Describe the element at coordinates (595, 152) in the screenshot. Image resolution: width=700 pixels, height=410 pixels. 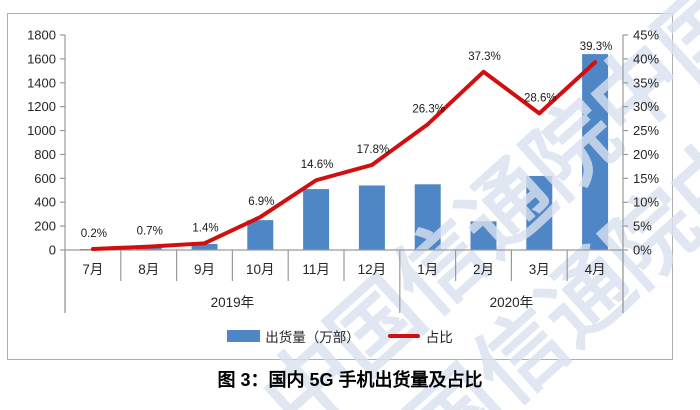
I see `bar-4月` at that location.